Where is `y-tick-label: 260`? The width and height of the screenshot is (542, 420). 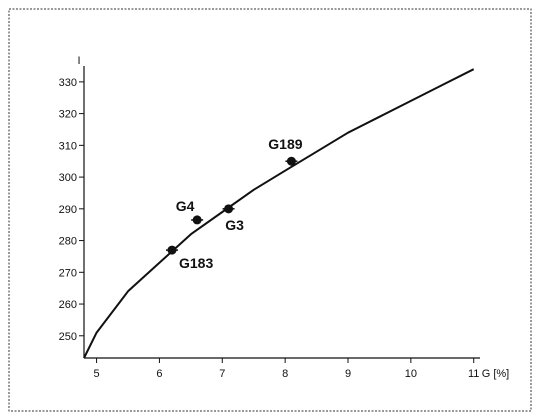 y-tick-label: 260 is located at coordinates (68, 305).